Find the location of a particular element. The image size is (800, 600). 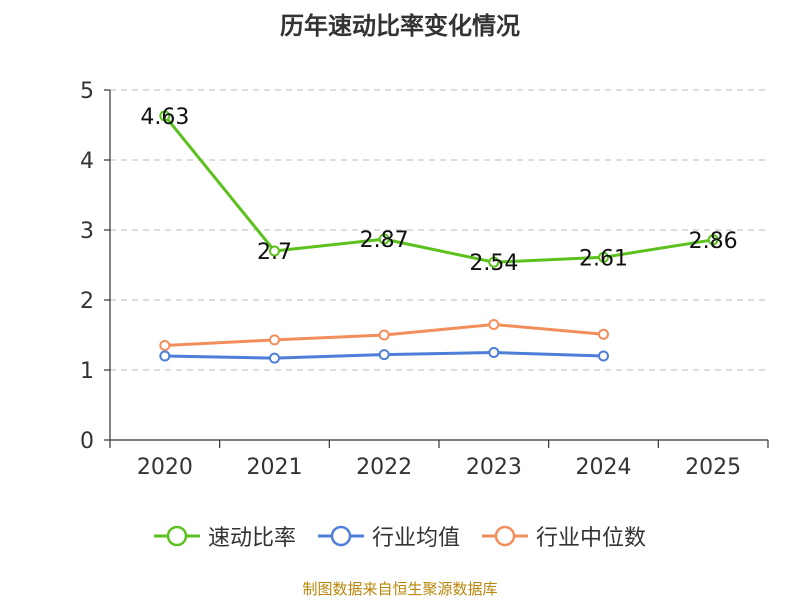

data-label: 2.61 is located at coordinates (603, 258).